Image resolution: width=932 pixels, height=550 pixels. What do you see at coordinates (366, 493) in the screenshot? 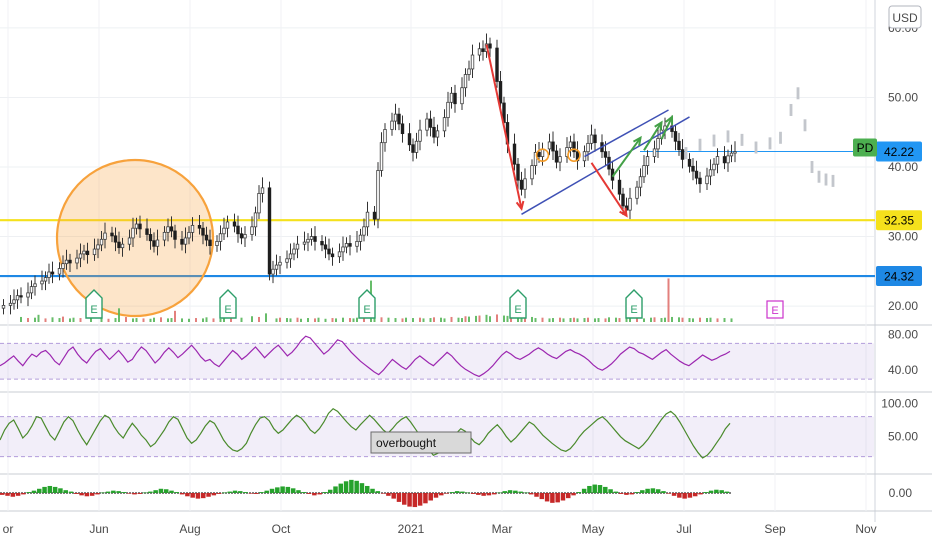
I see `momentum-histogram` at bounding box center [366, 493].